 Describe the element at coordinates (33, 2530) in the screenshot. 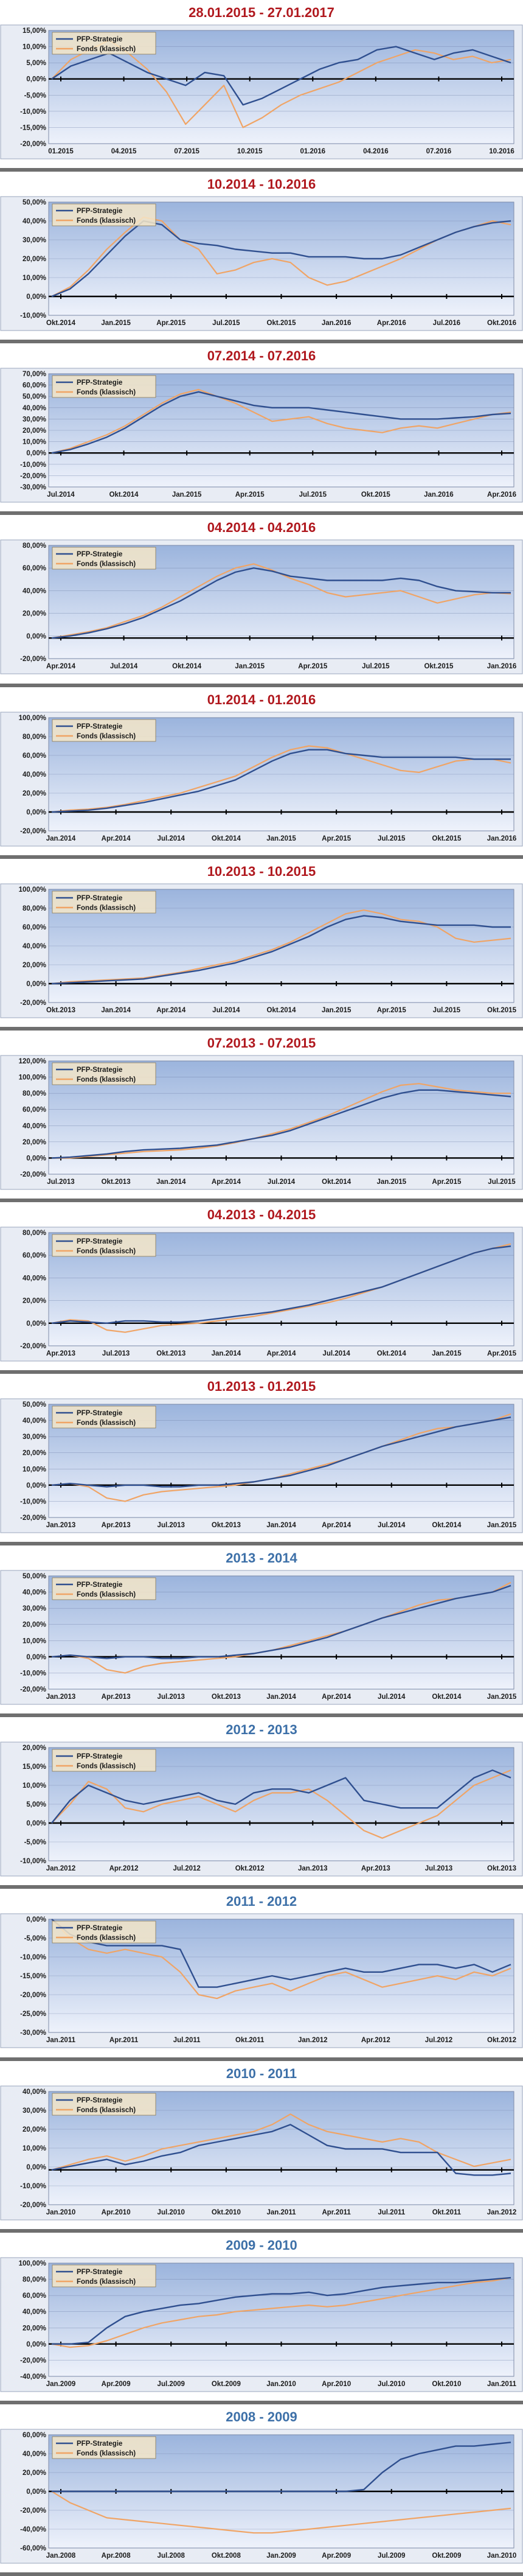

I see `y-tick-label: -40,00%` at that location.